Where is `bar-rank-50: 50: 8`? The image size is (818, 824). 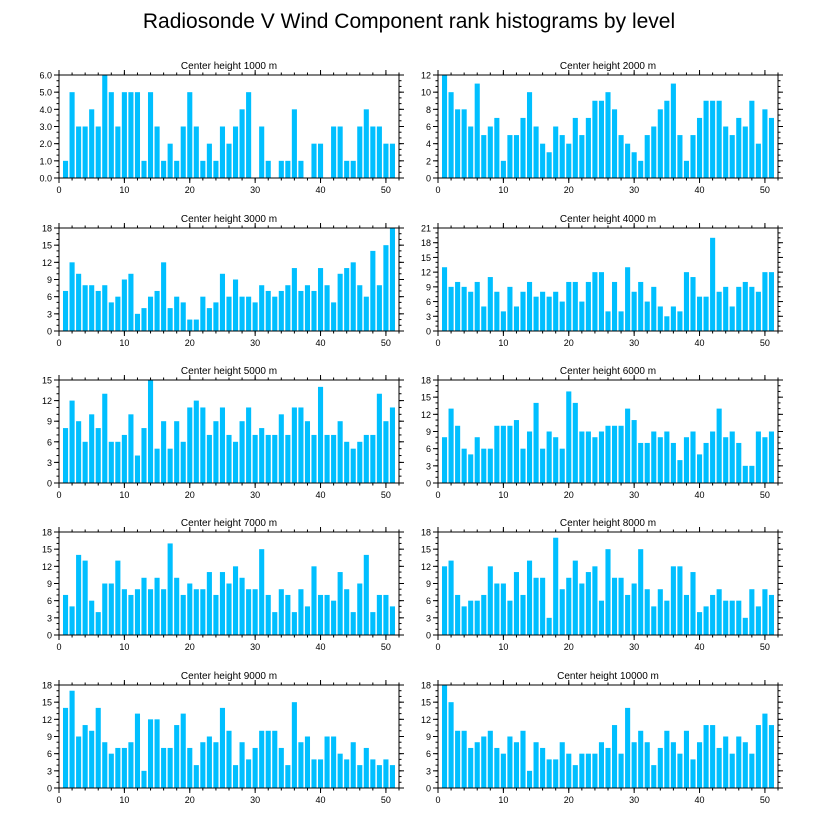 bar-rank-50: 50: 8 is located at coordinates (765, 143).